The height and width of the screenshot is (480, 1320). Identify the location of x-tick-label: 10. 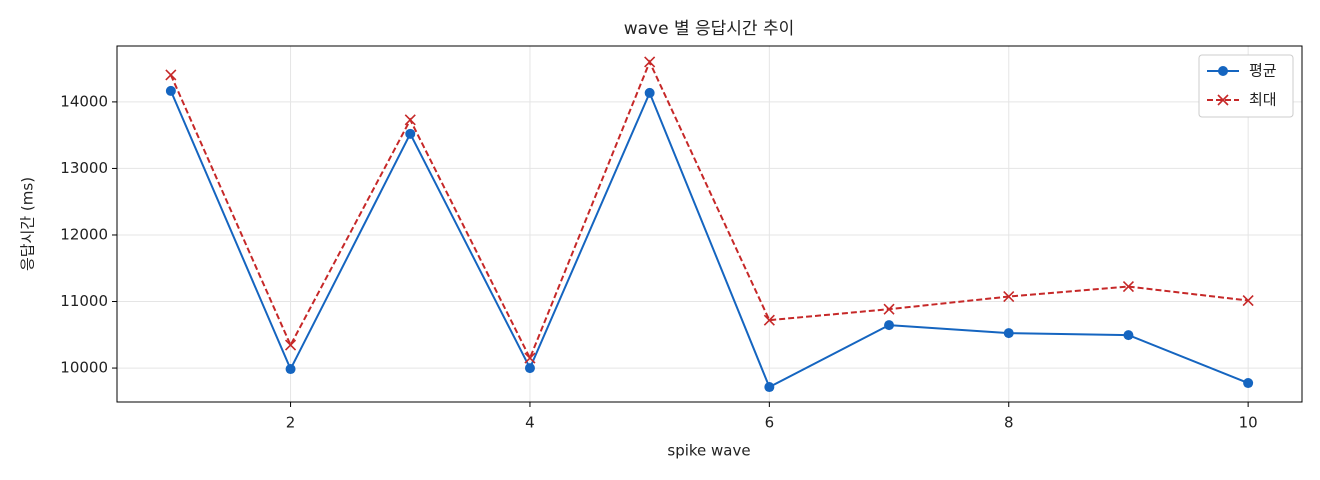
(1248, 423).